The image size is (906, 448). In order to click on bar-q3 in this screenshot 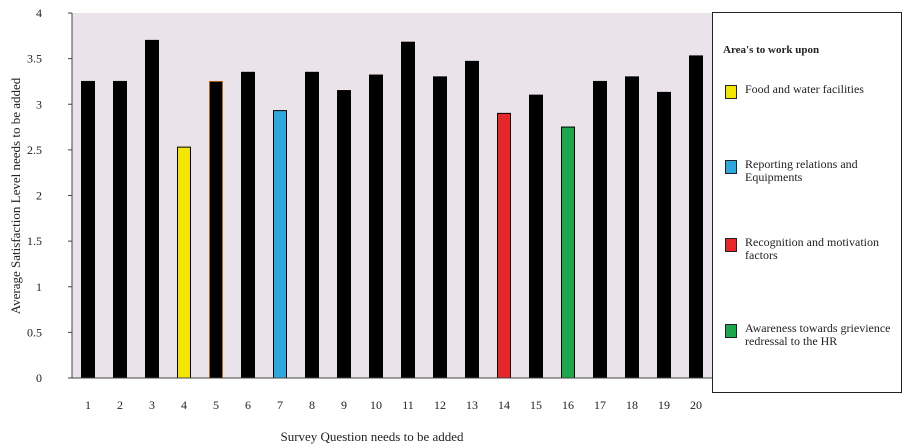, I will do `click(152, 209)`.